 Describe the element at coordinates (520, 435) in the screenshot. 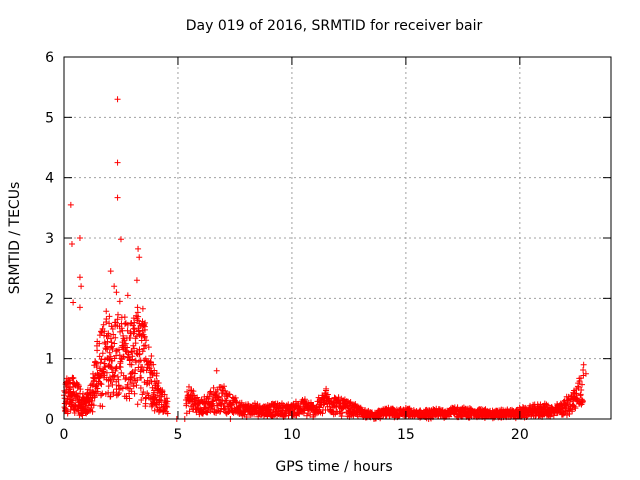

I see `x-tick-label: 20` at that location.